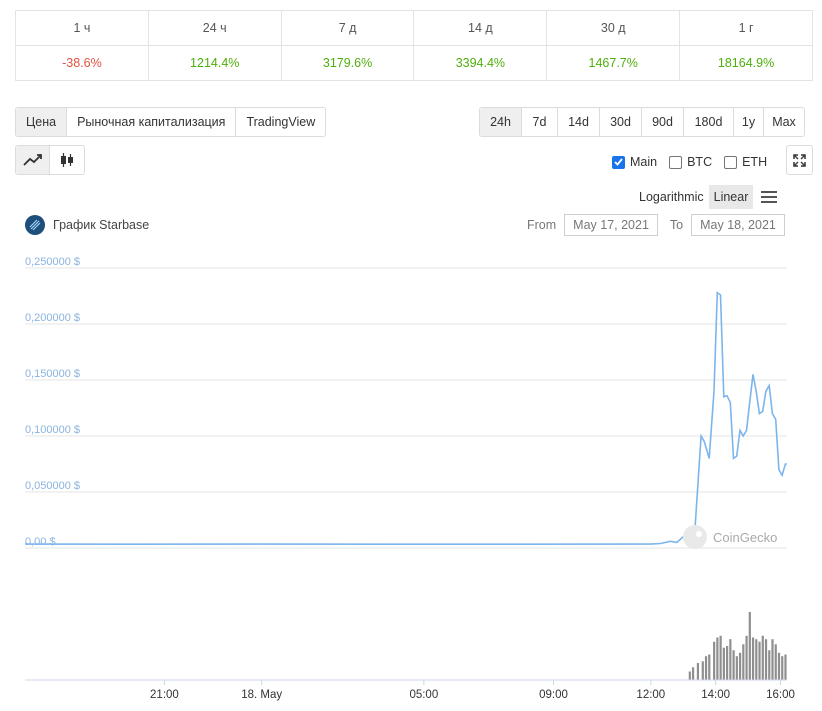  Describe the element at coordinates (650, 695) in the screenshot. I see `x-tick-label: 12:00` at that location.